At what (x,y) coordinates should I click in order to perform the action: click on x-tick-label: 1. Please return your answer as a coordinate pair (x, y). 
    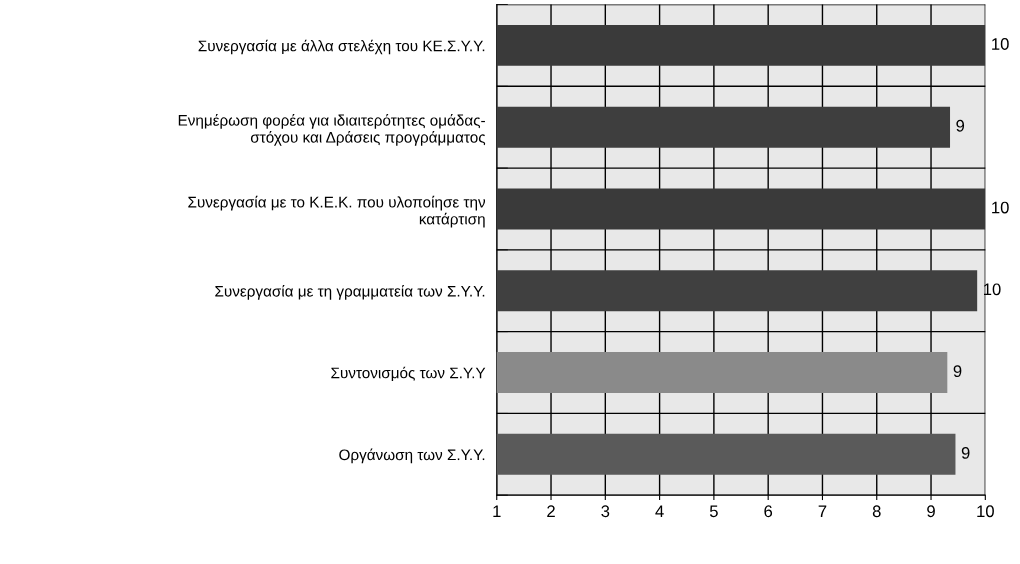
    Looking at the image, I should click on (497, 511).